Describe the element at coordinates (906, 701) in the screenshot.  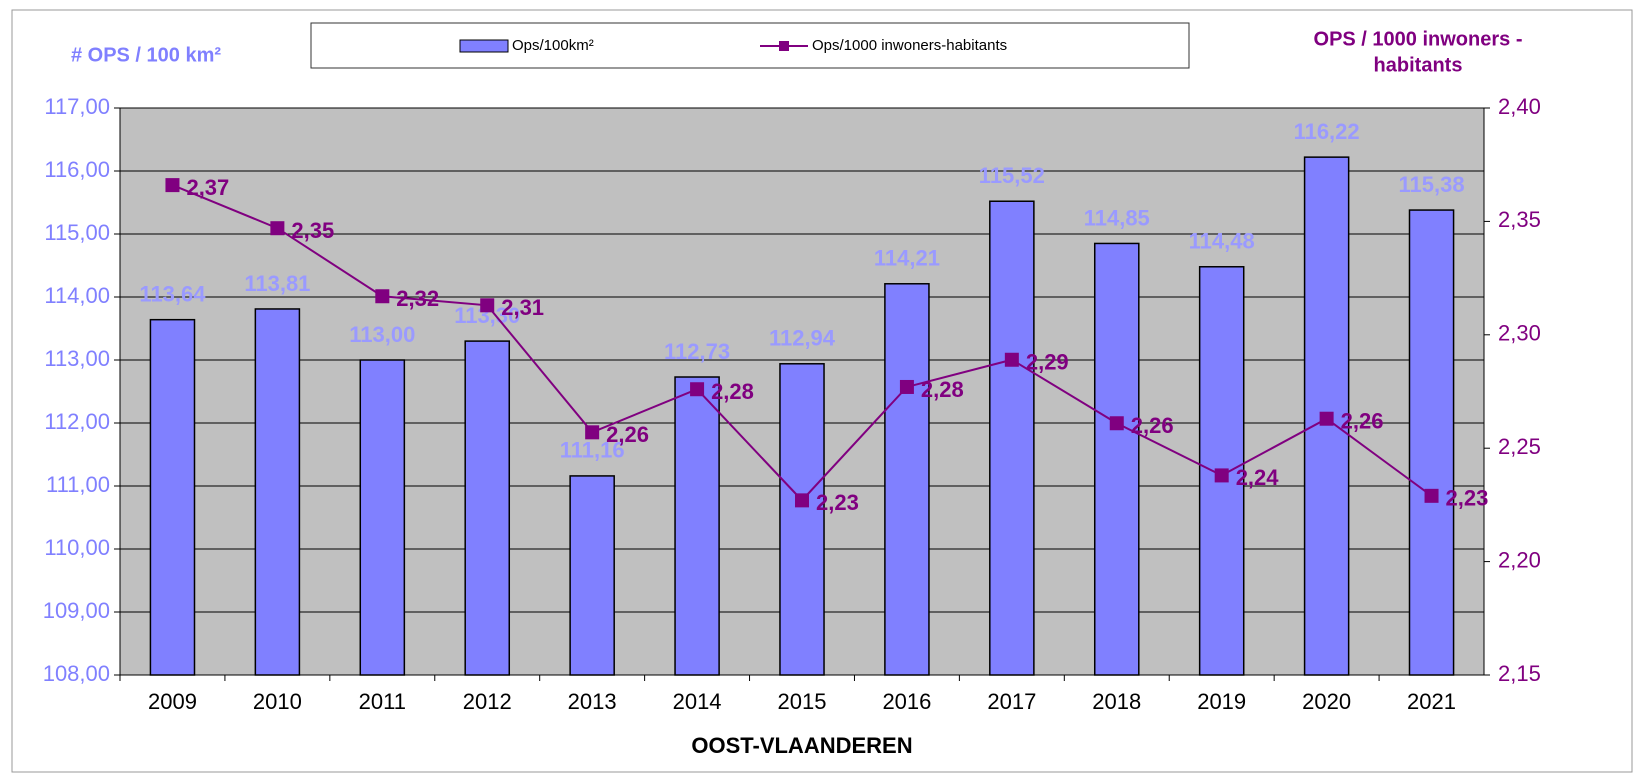
I see `x-tick-label: 2016` at that location.